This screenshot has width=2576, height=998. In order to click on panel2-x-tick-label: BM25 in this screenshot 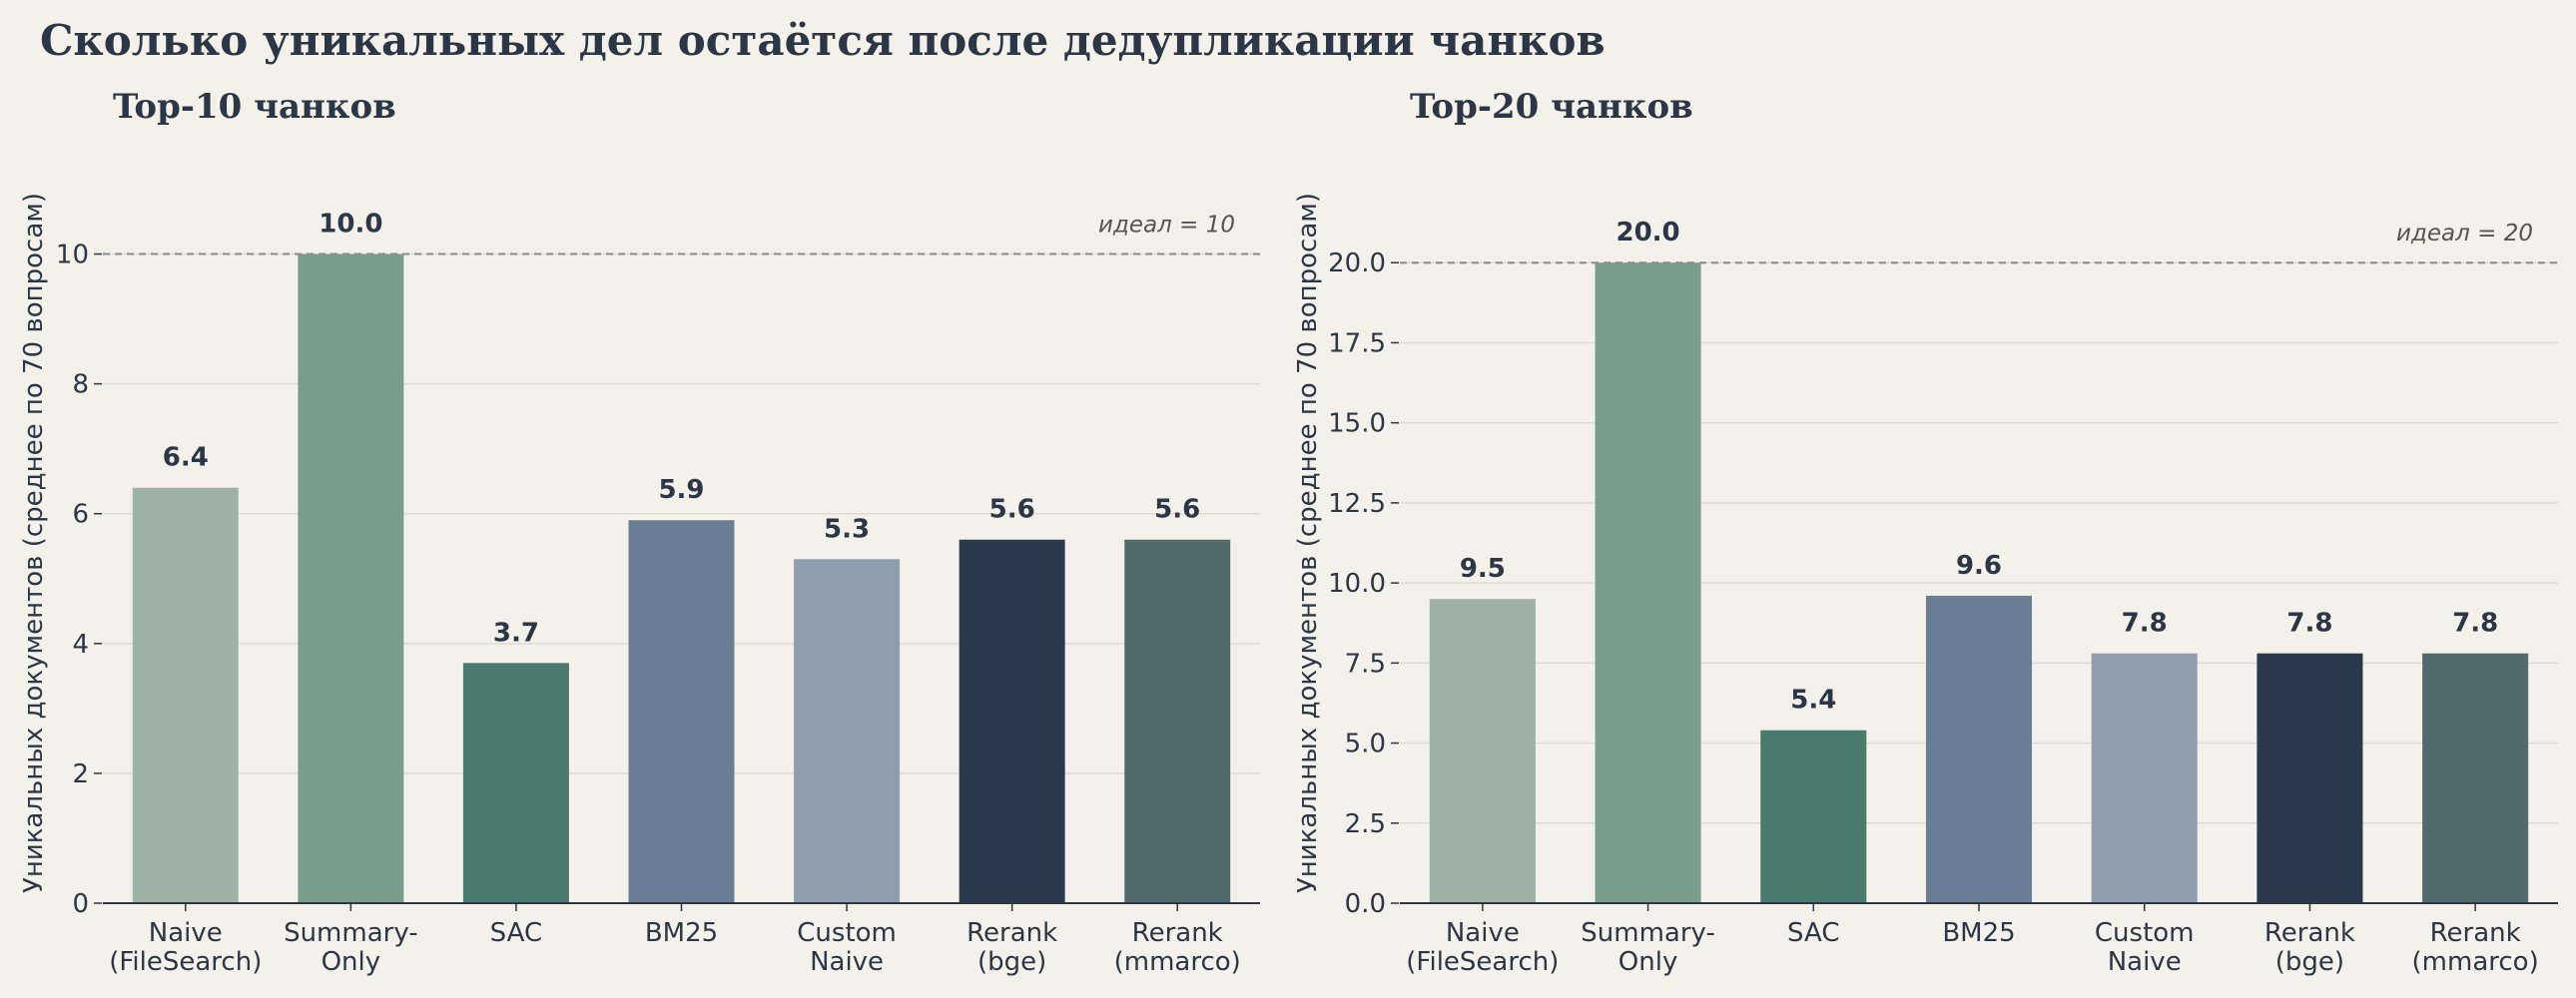, I will do `click(1978, 933)`.